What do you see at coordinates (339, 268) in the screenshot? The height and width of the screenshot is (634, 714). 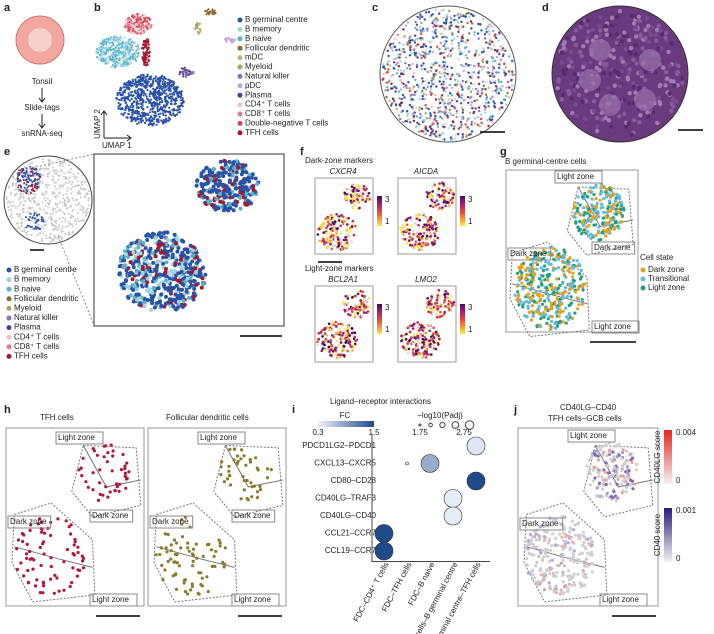 I see `subtitle: Light-zone markers` at bounding box center [339, 268].